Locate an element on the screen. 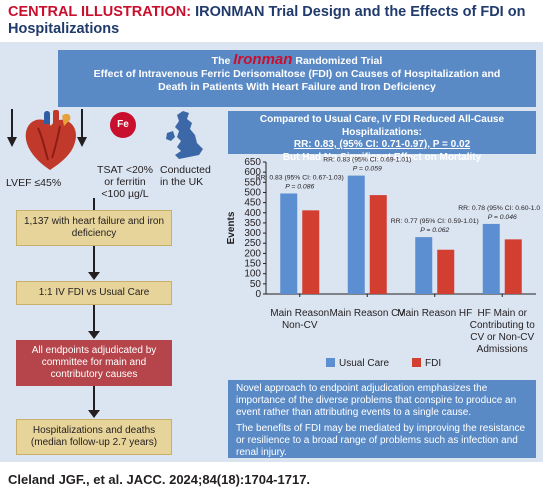  y-tick-label: 400 is located at coordinates (252, 213).